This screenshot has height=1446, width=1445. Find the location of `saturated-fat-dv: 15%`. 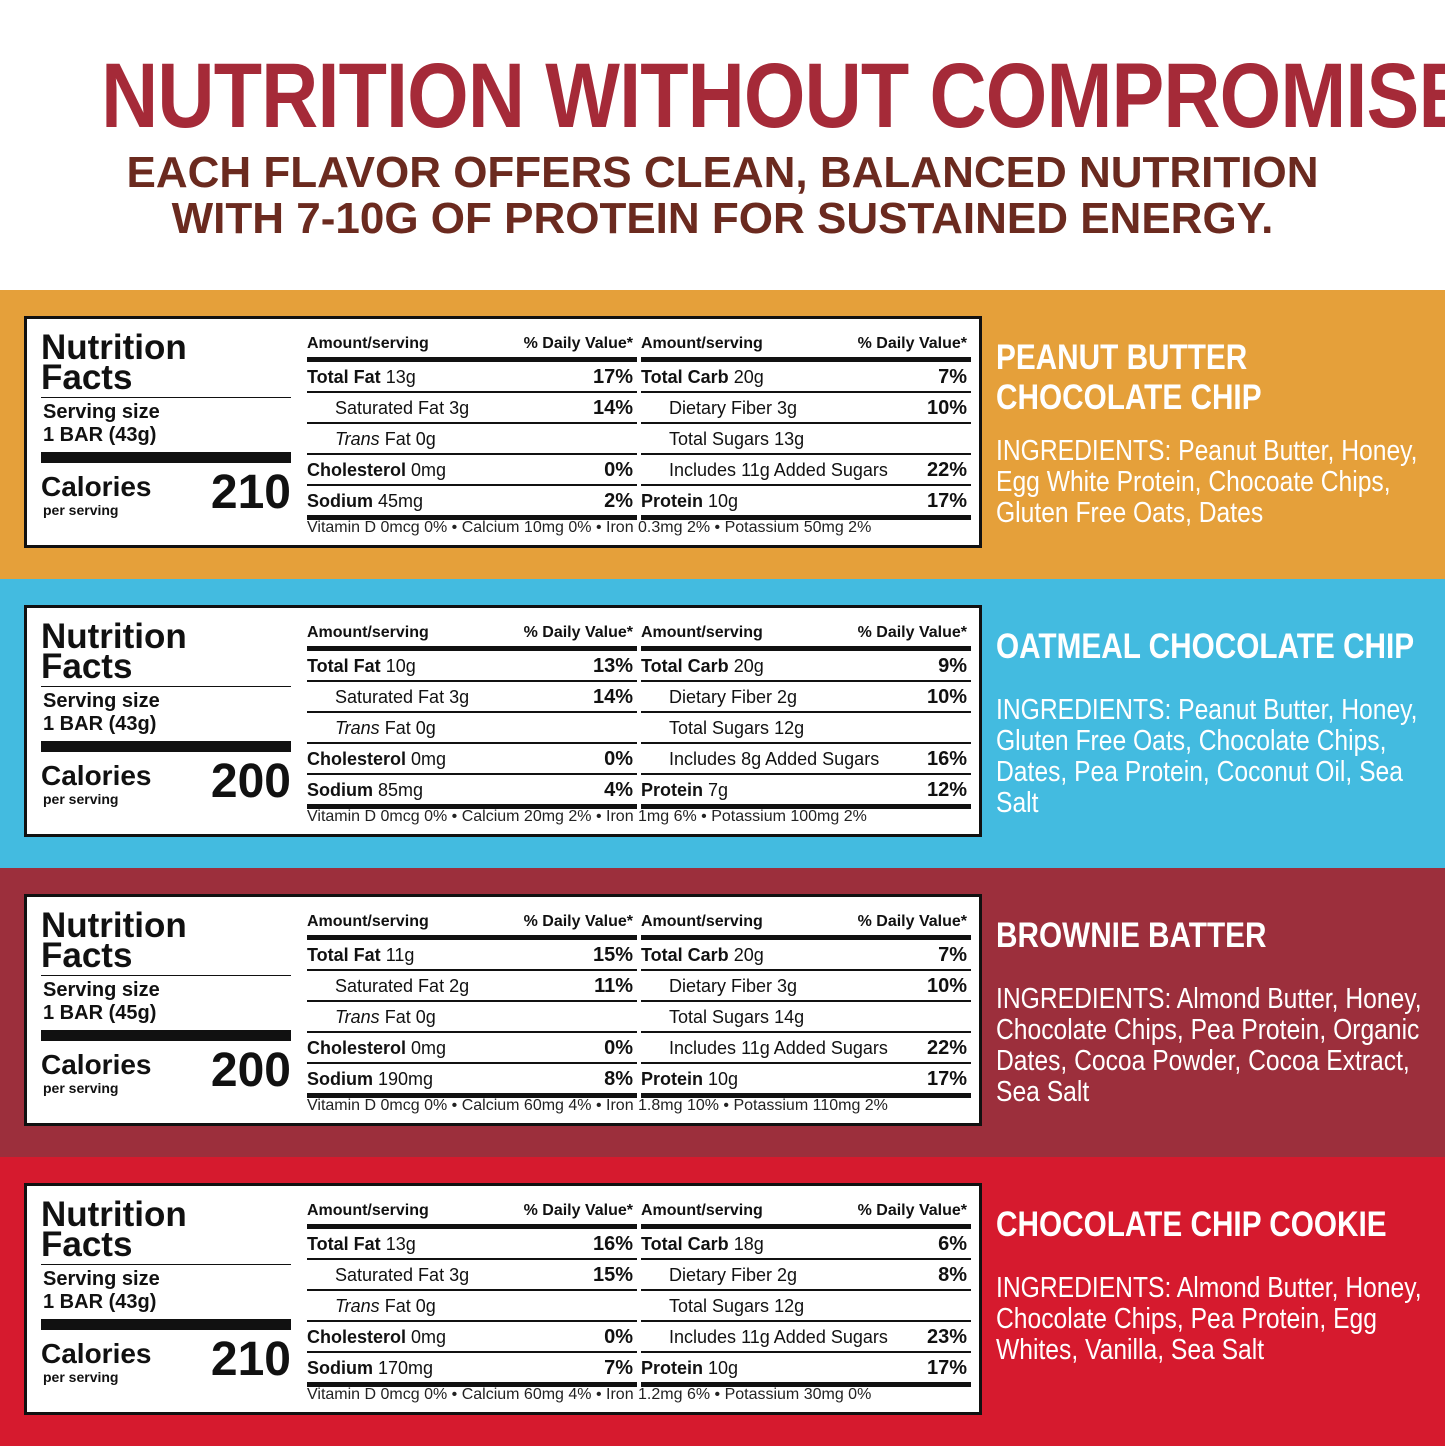

saturated-fat-dv: 15% is located at coordinates (612, 1275).